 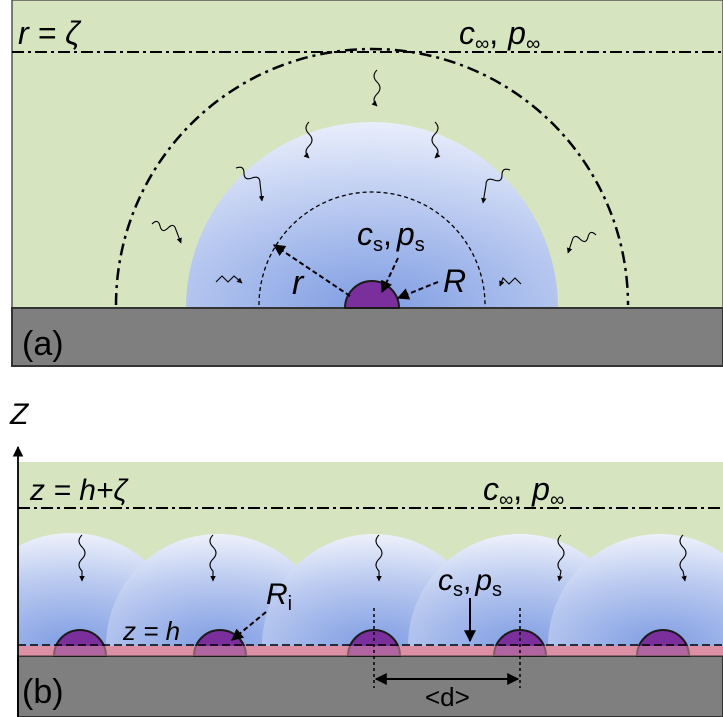 What do you see at coordinates (499, 35) in the screenshot?
I see `far-field-label-a: c∞, p∞` at bounding box center [499, 35].